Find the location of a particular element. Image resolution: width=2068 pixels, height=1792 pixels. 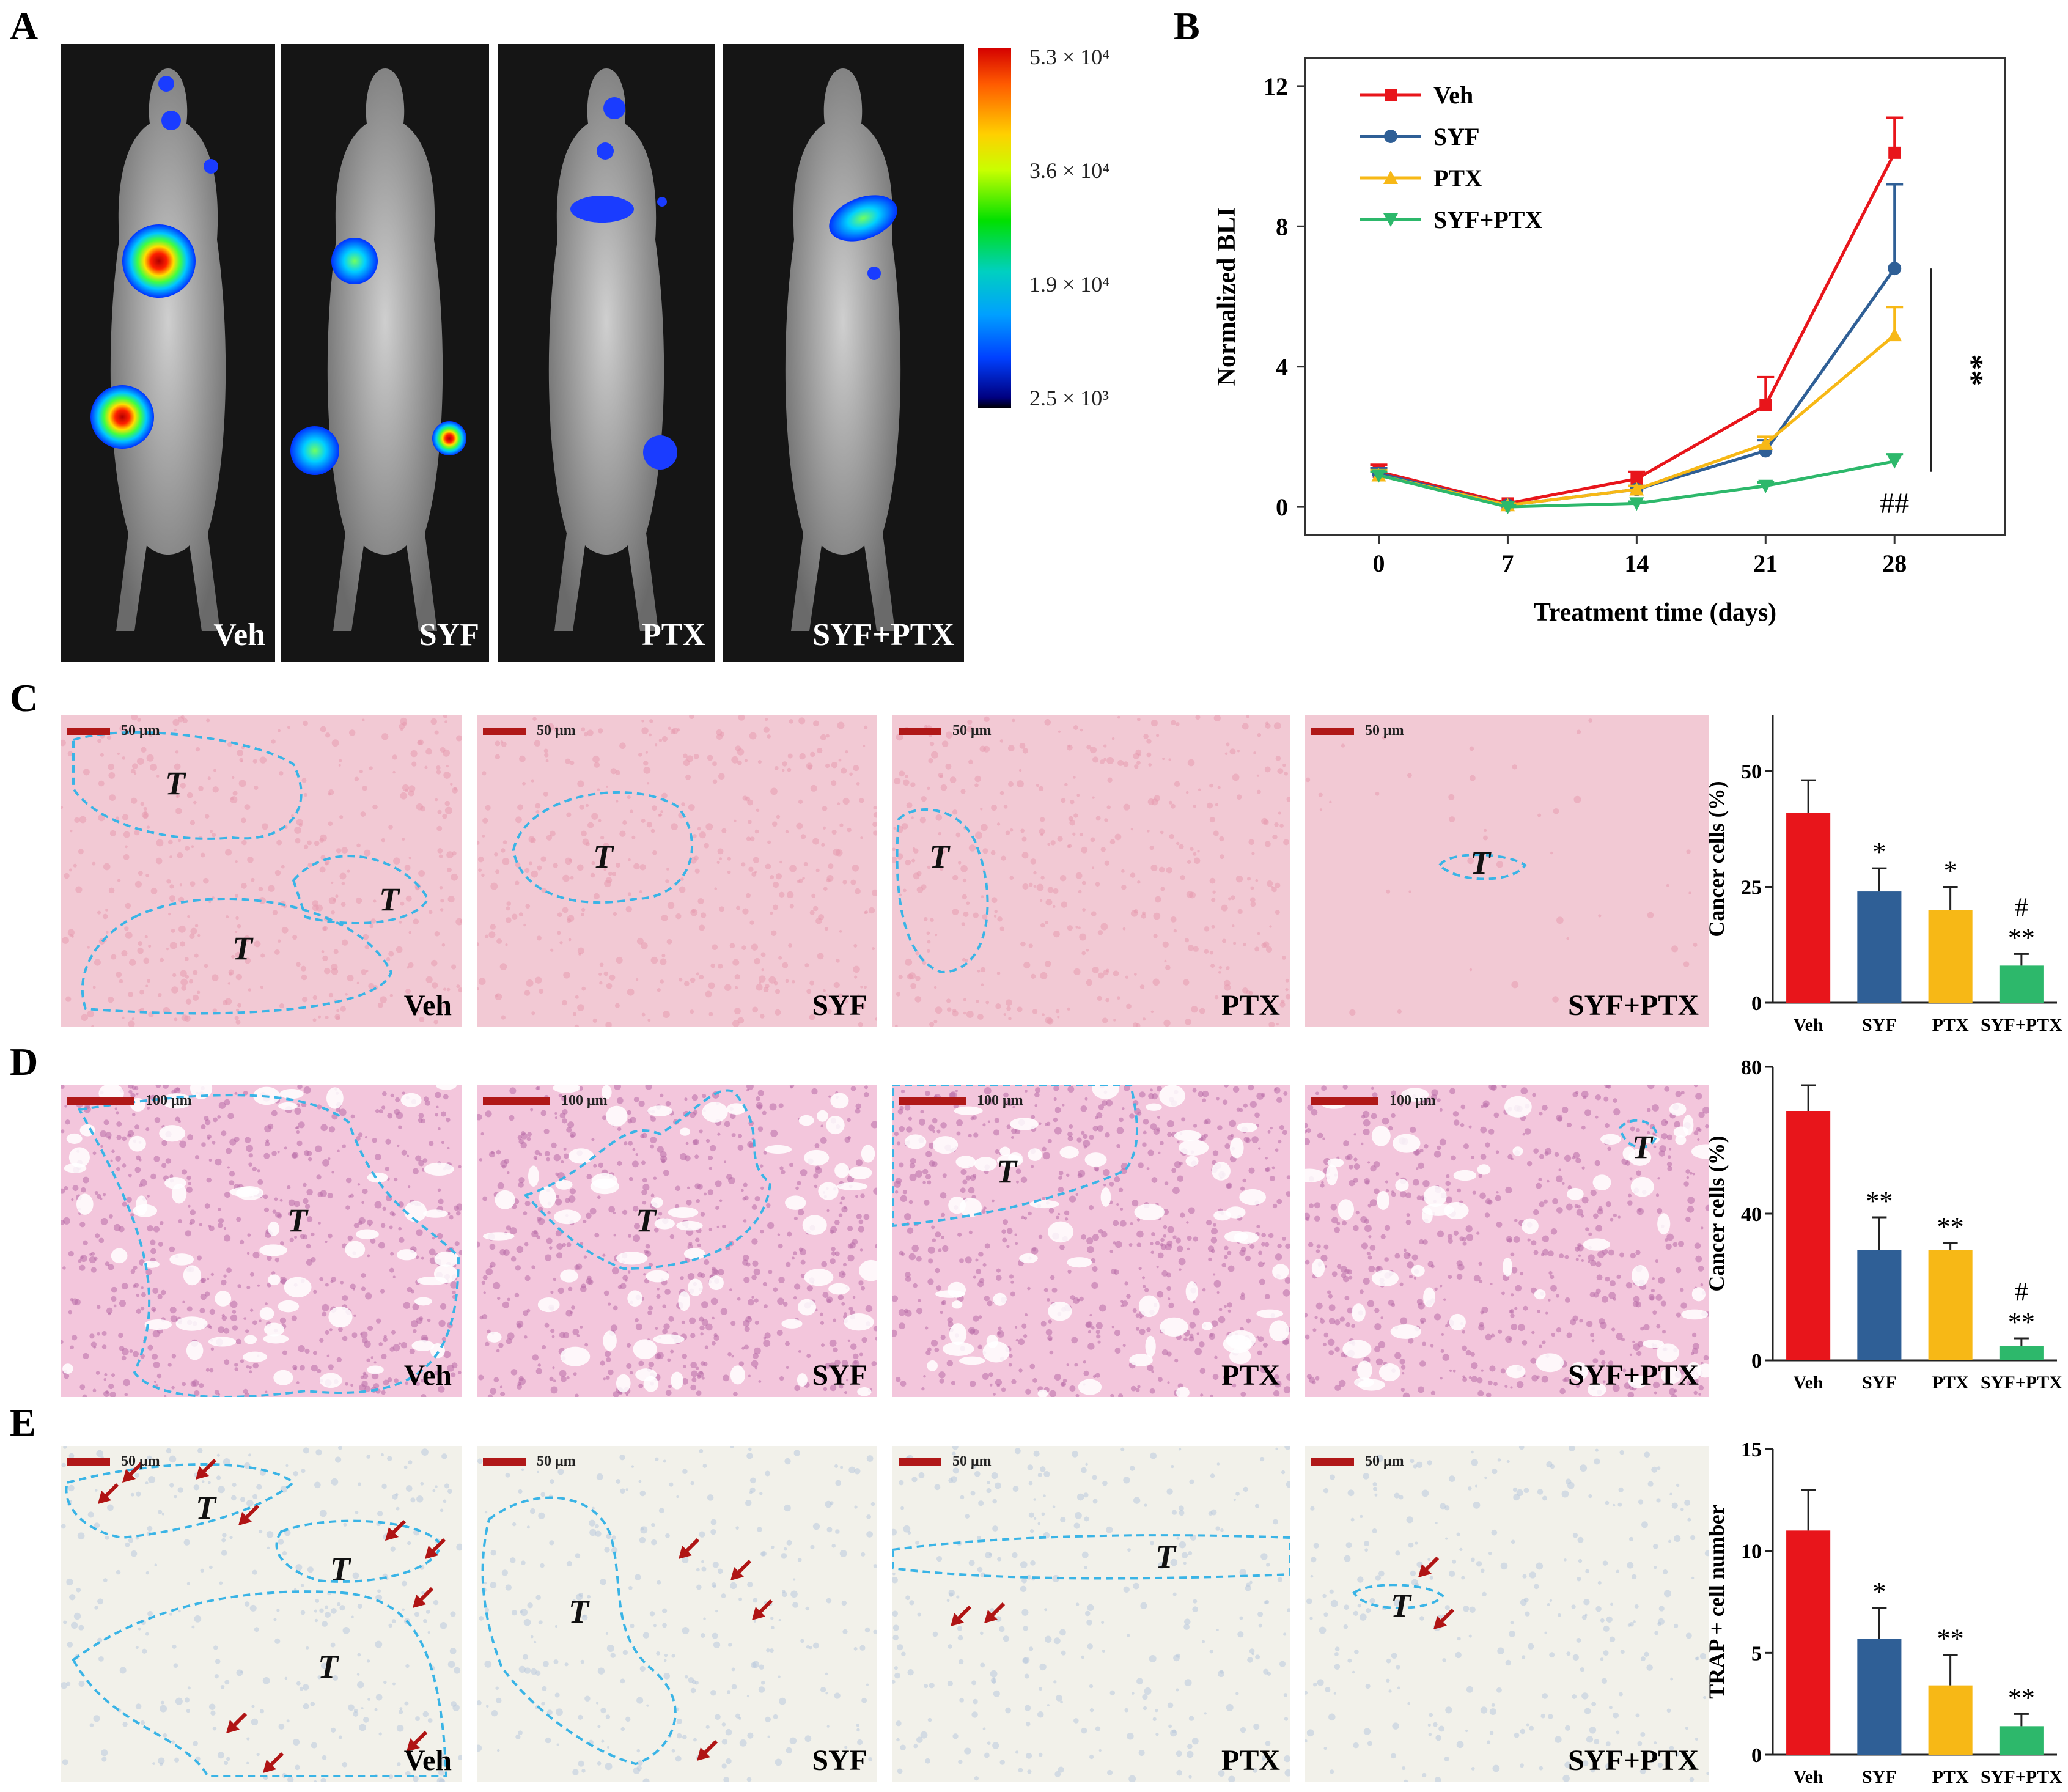

significance-stars: ** is located at coordinates (1971, 370).